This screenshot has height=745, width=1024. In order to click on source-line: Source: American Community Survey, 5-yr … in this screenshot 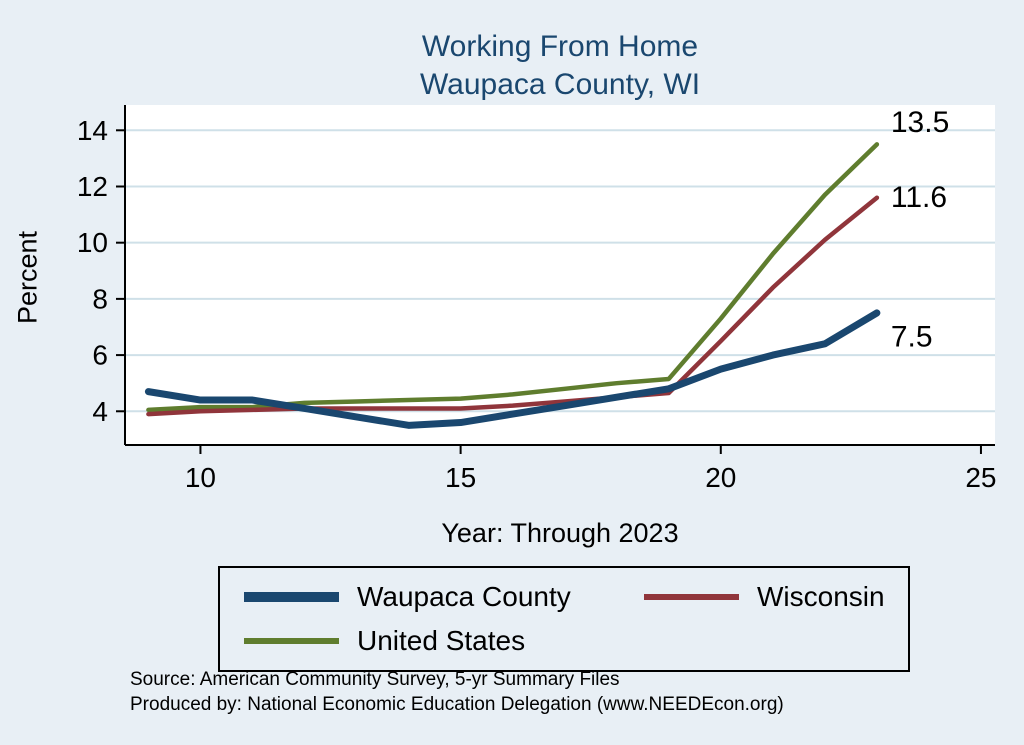, I will do `click(375, 679)`.